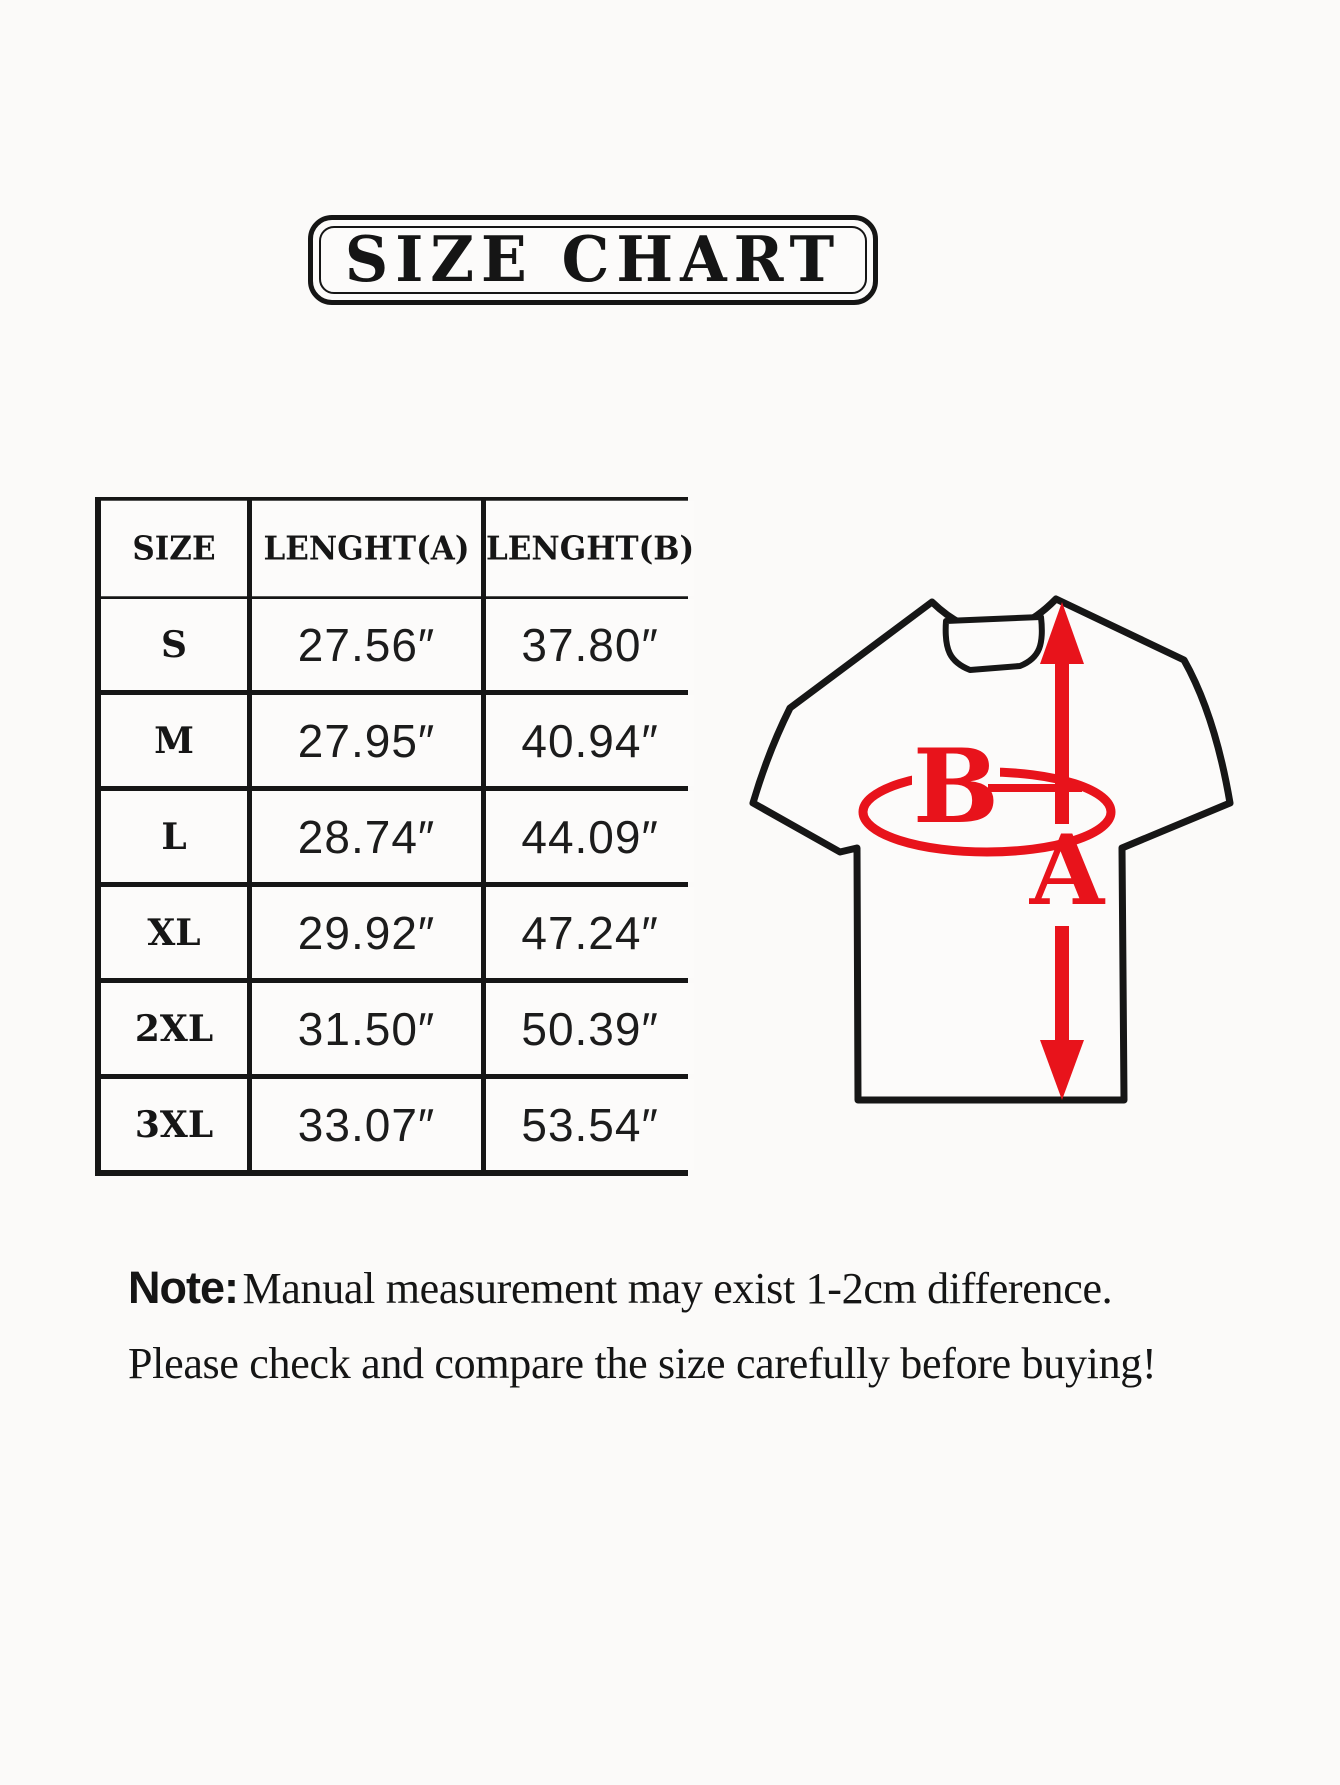 The width and height of the screenshot is (1340, 1785). Describe the element at coordinates (174, 932) in the screenshot. I see `size-cell: XL` at that location.